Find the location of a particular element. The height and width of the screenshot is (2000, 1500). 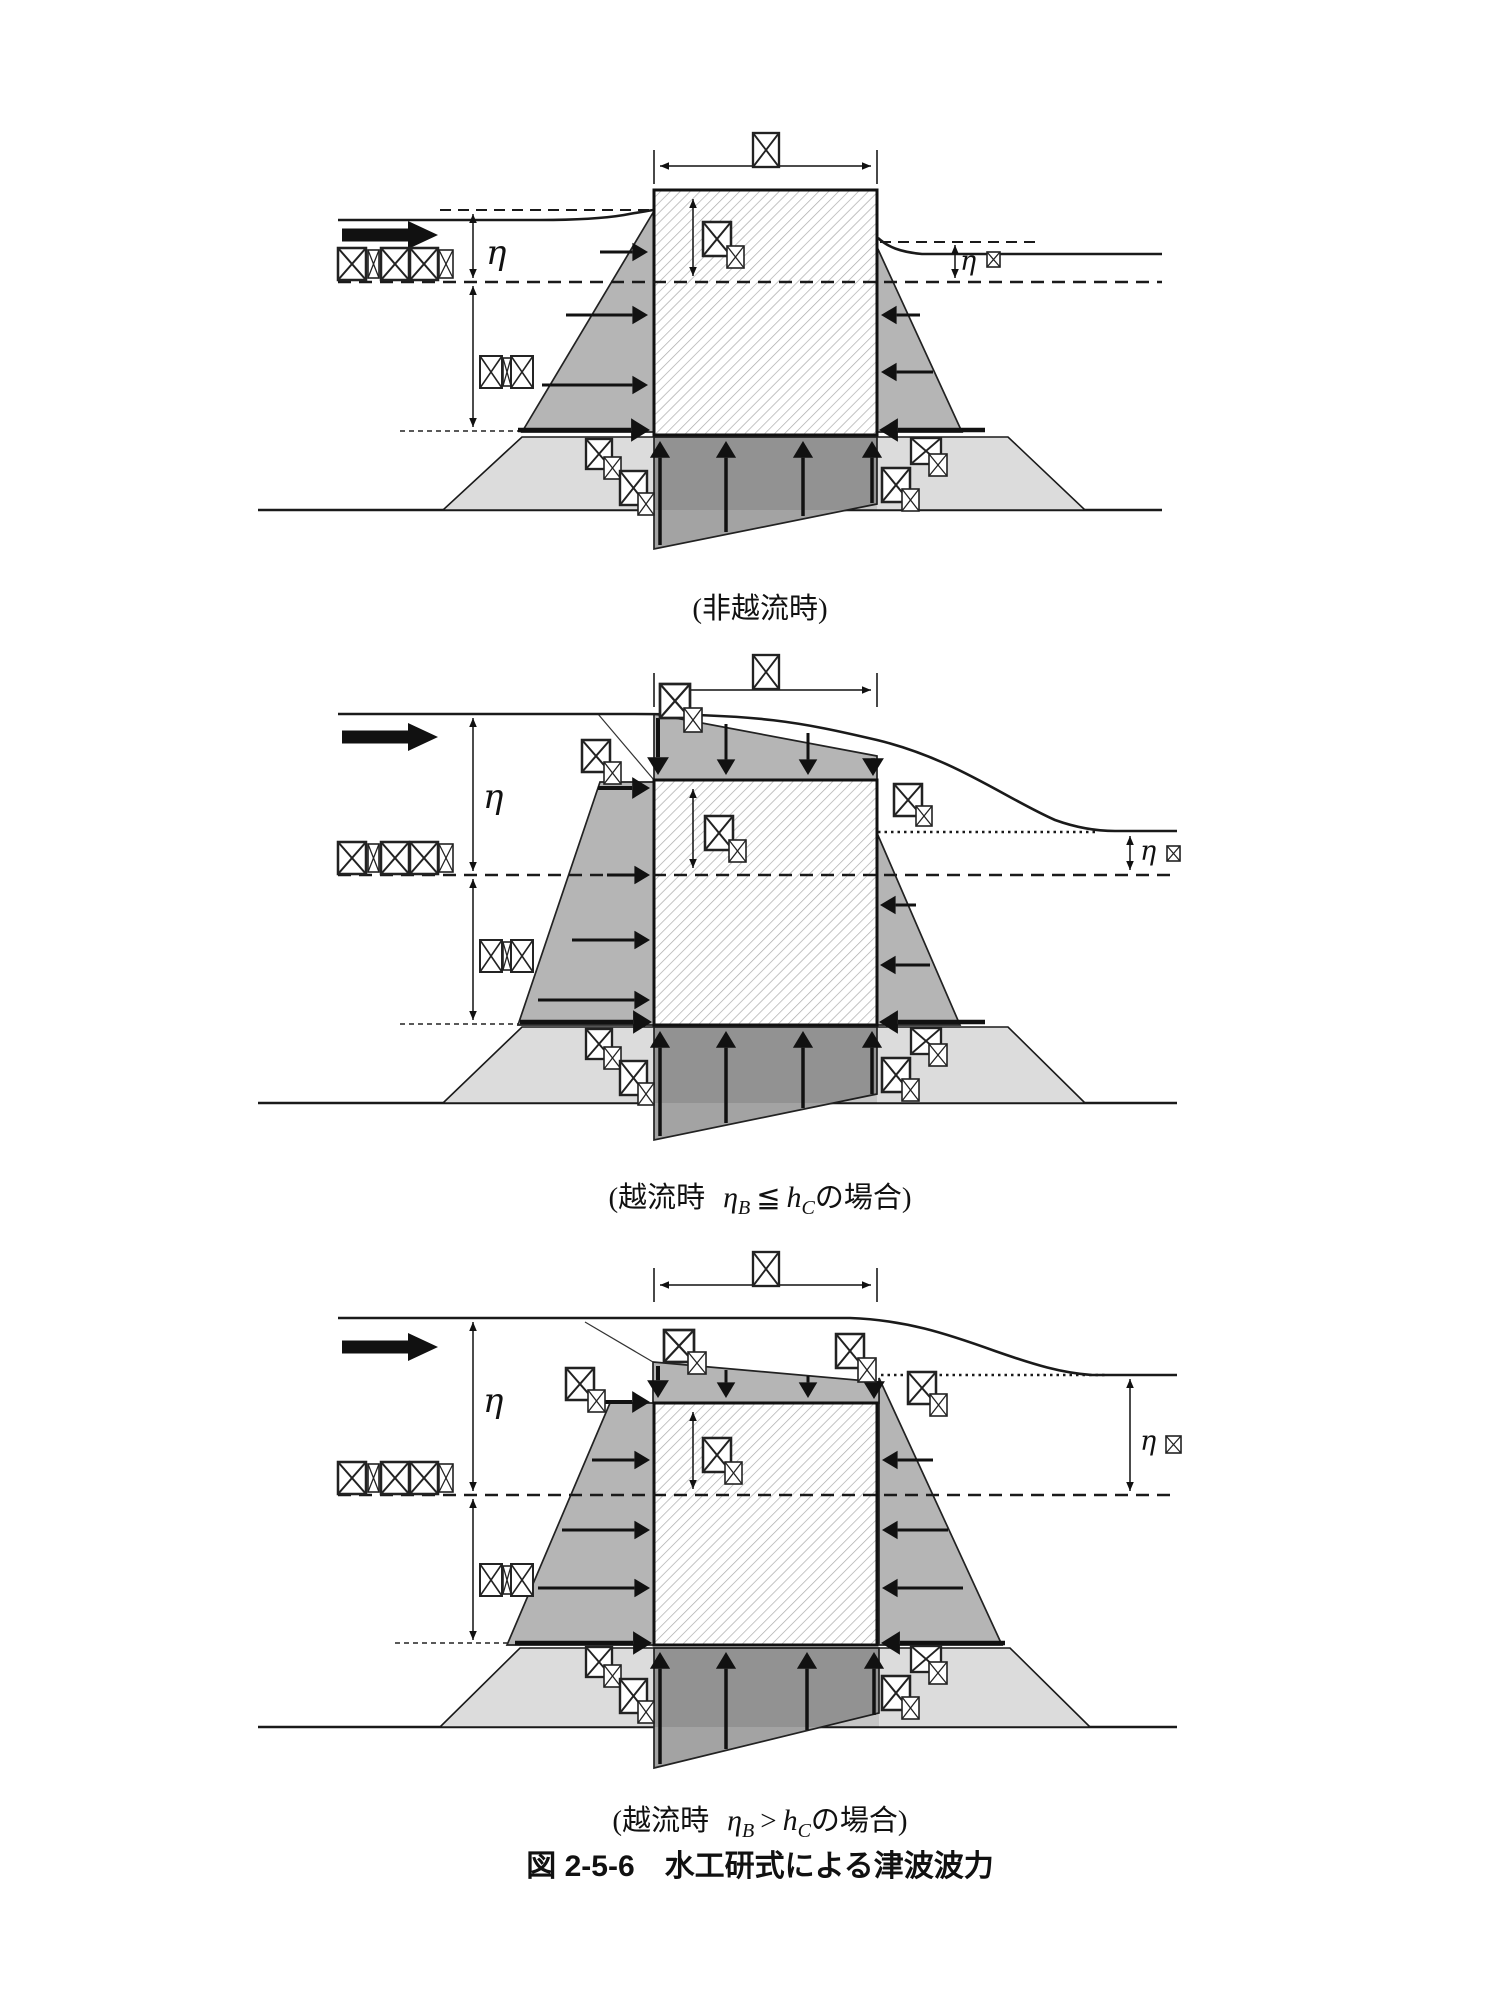

front-pressure-distribution is located at coordinates (580, 1524).